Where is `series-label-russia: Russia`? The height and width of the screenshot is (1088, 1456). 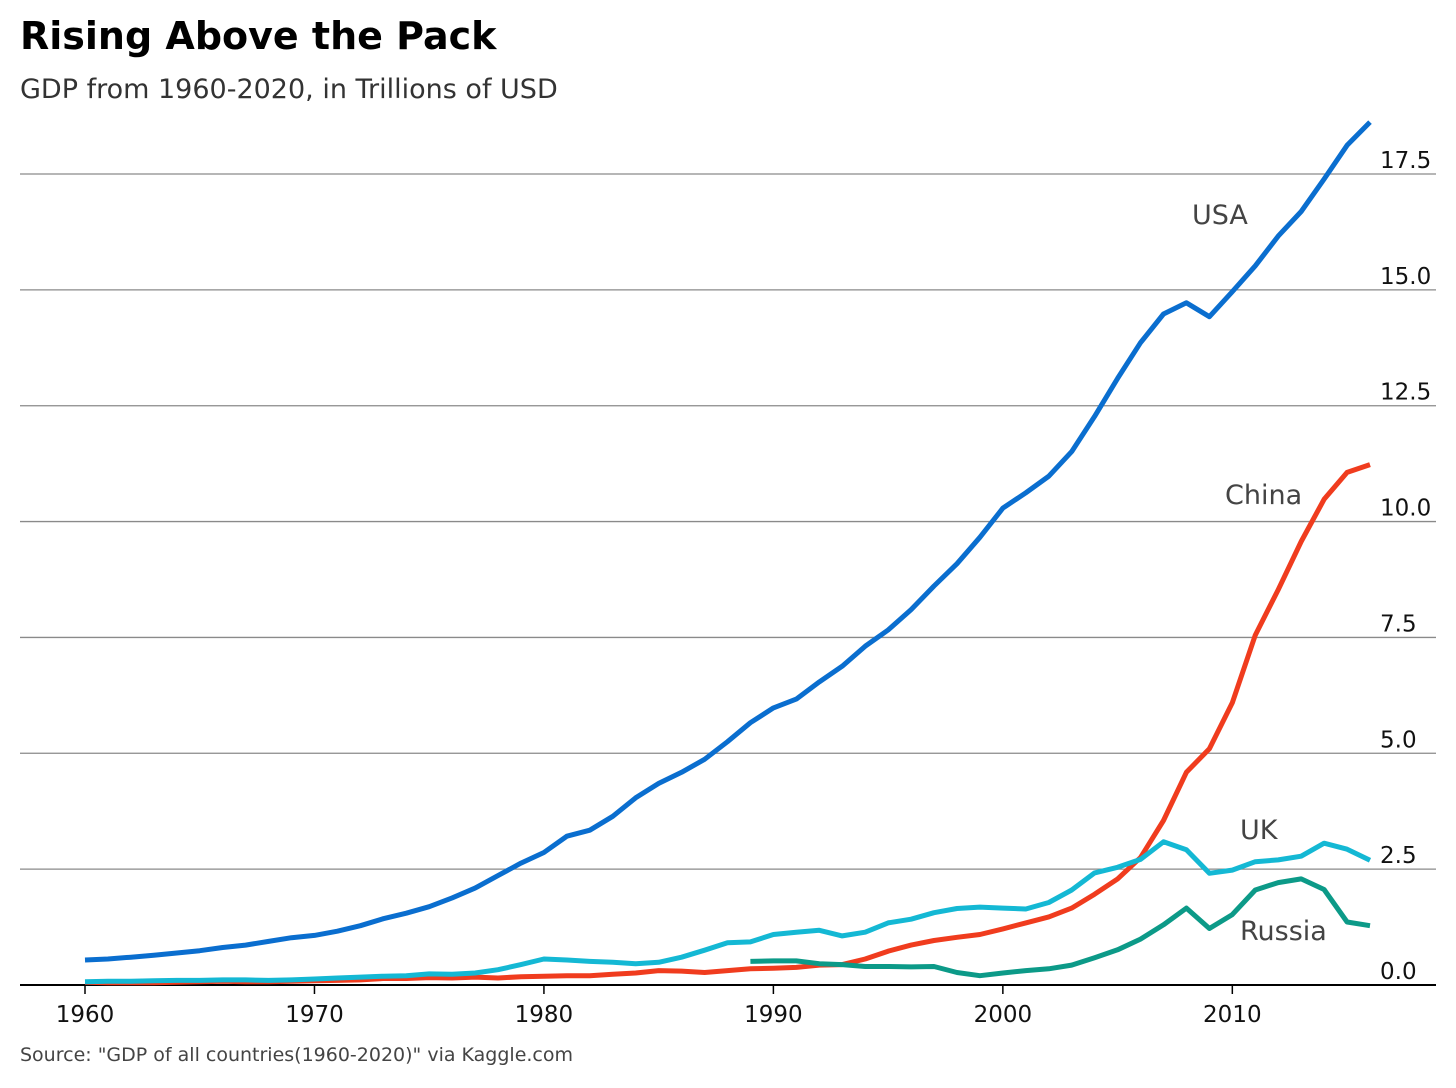
series-label-russia: Russia is located at coordinates (1283, 931).